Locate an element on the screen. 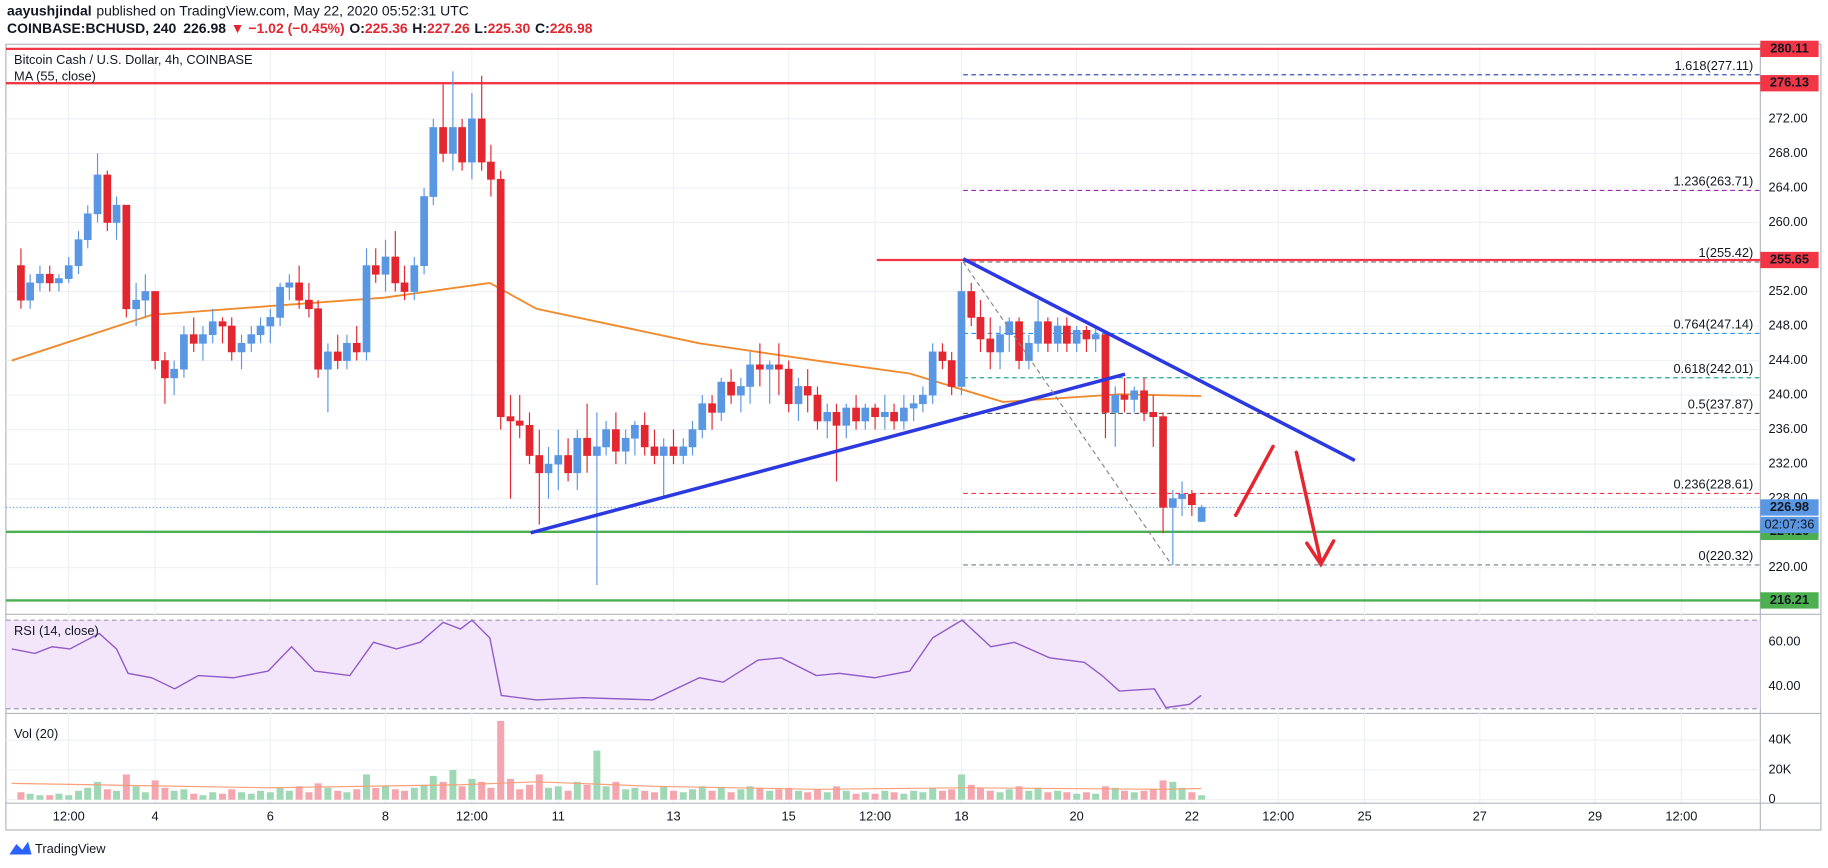 The width and height of the screenshot is (1828, 868). footer-logo: TradingView is located at coordinates (57, 848).